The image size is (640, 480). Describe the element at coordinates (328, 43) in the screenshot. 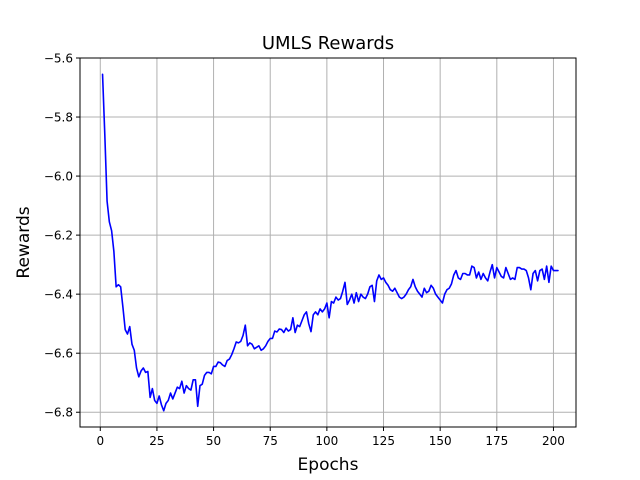

I see `chart-title: UMLS Rewards` at that location.